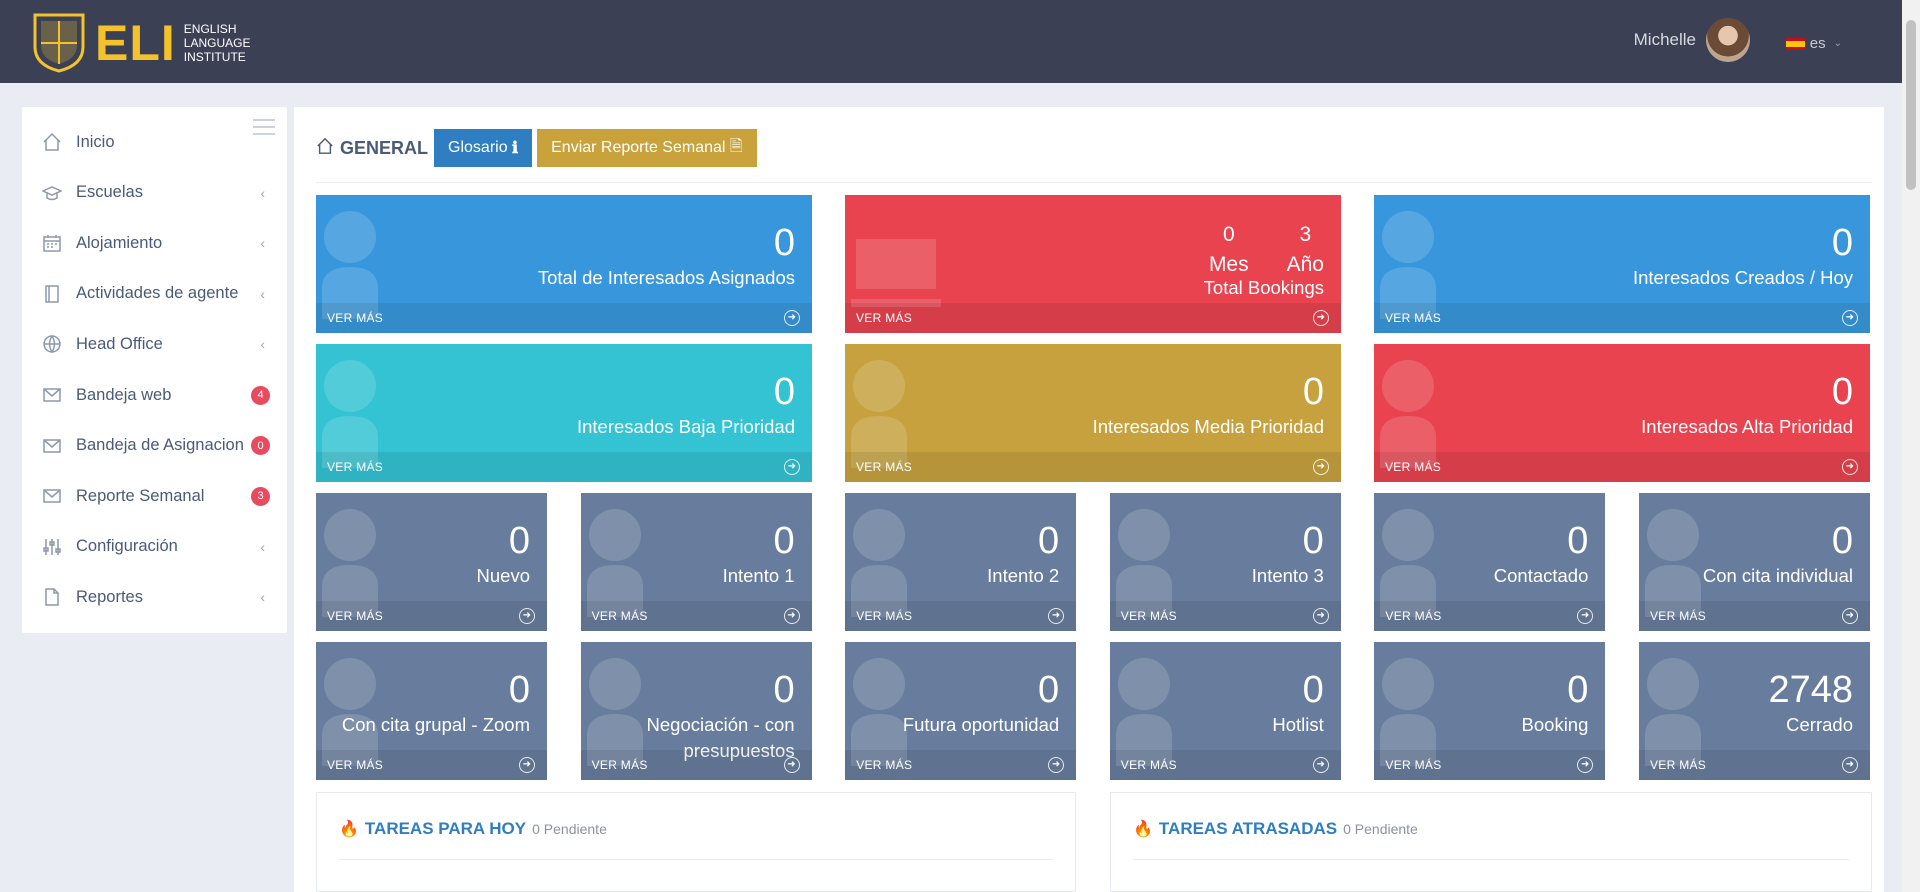 The height and width of the screenshot is (892, 1920). What do you see at coordinates (260, 395) in the screenshot?
I see `count-badge: 4` at bounding box center [260, 395].